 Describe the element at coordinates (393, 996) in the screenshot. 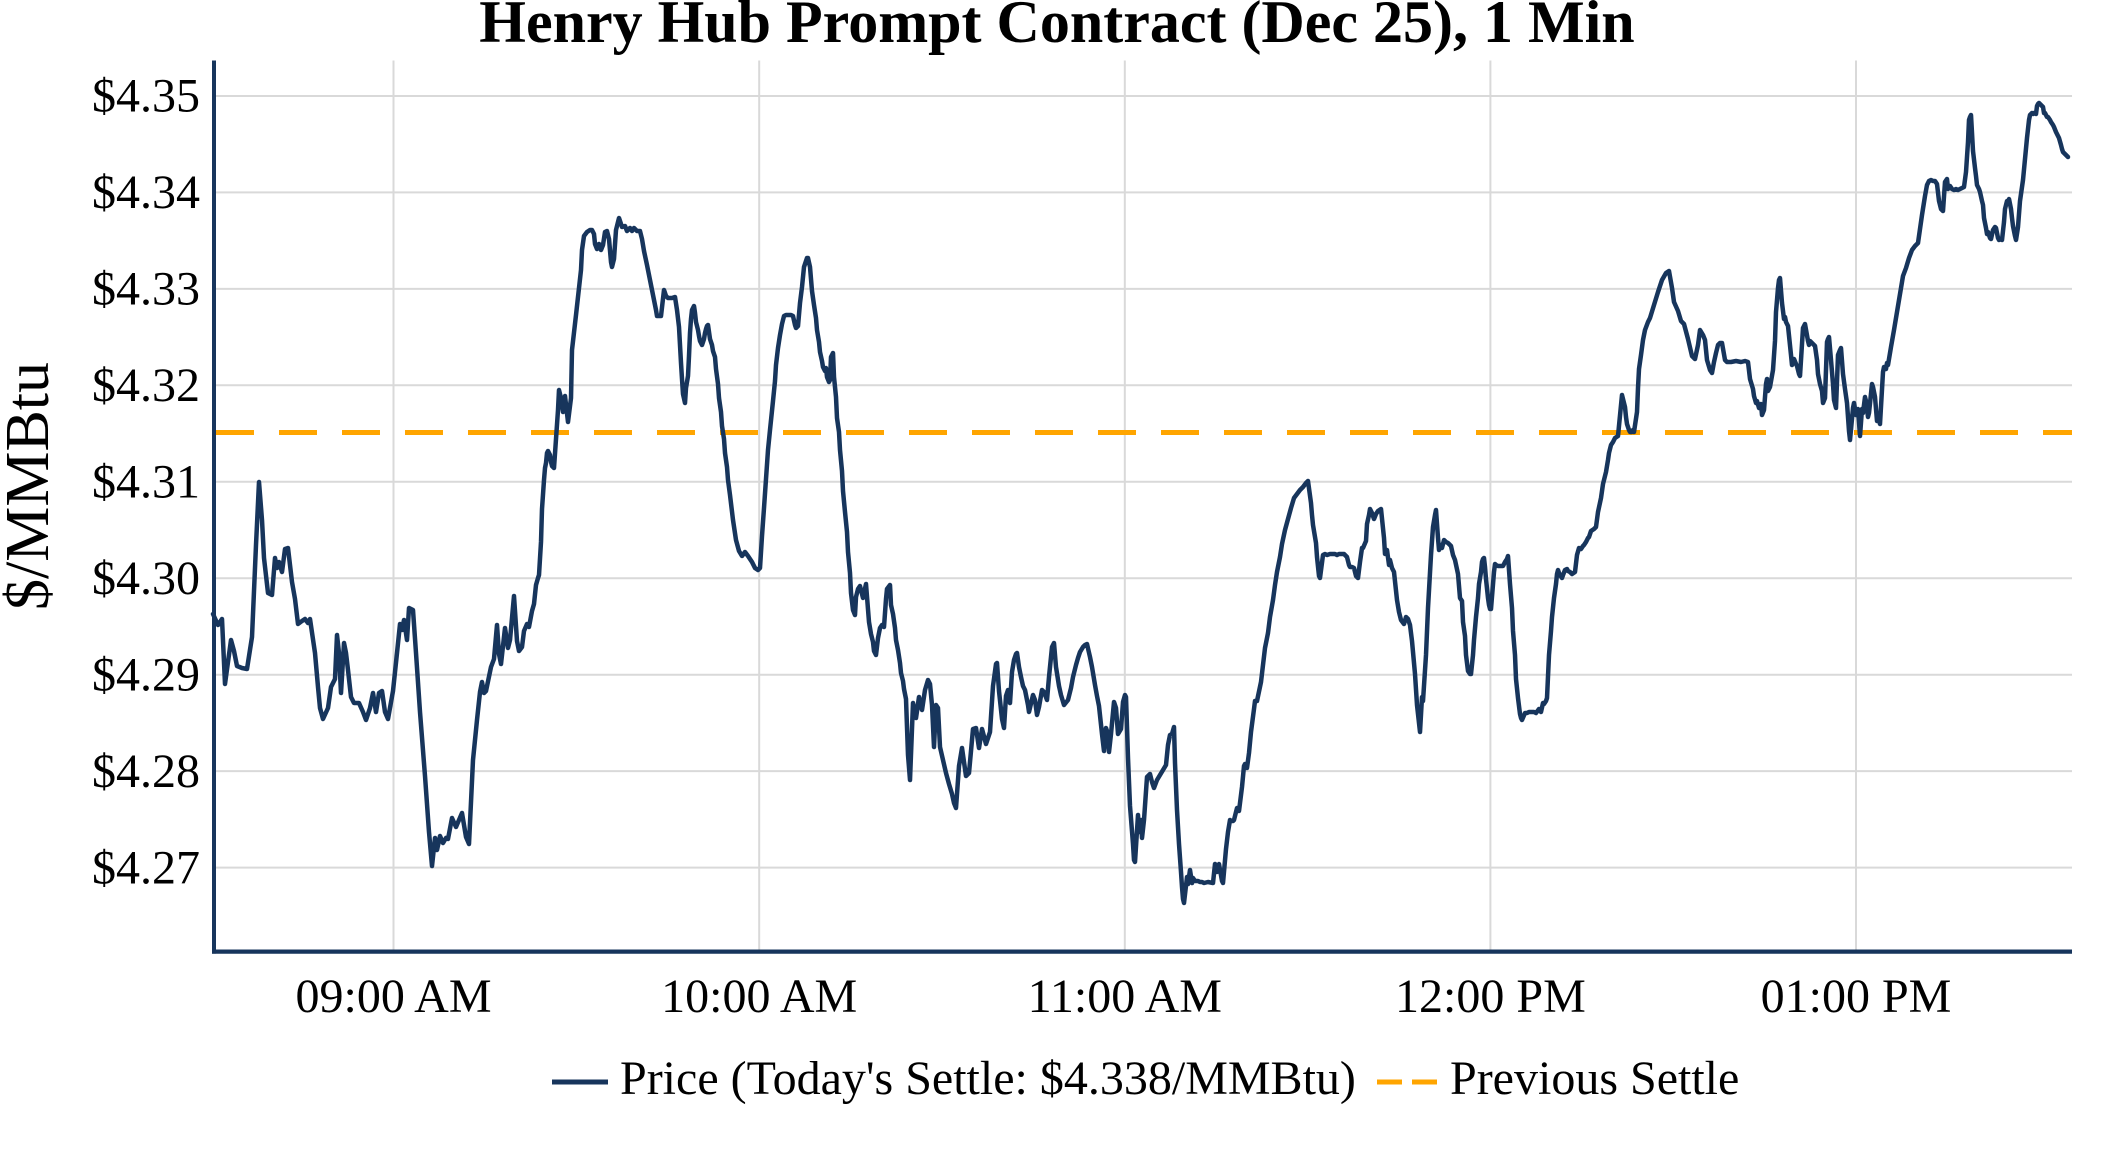

I see `svg-text: 09:00 AM` at that location.